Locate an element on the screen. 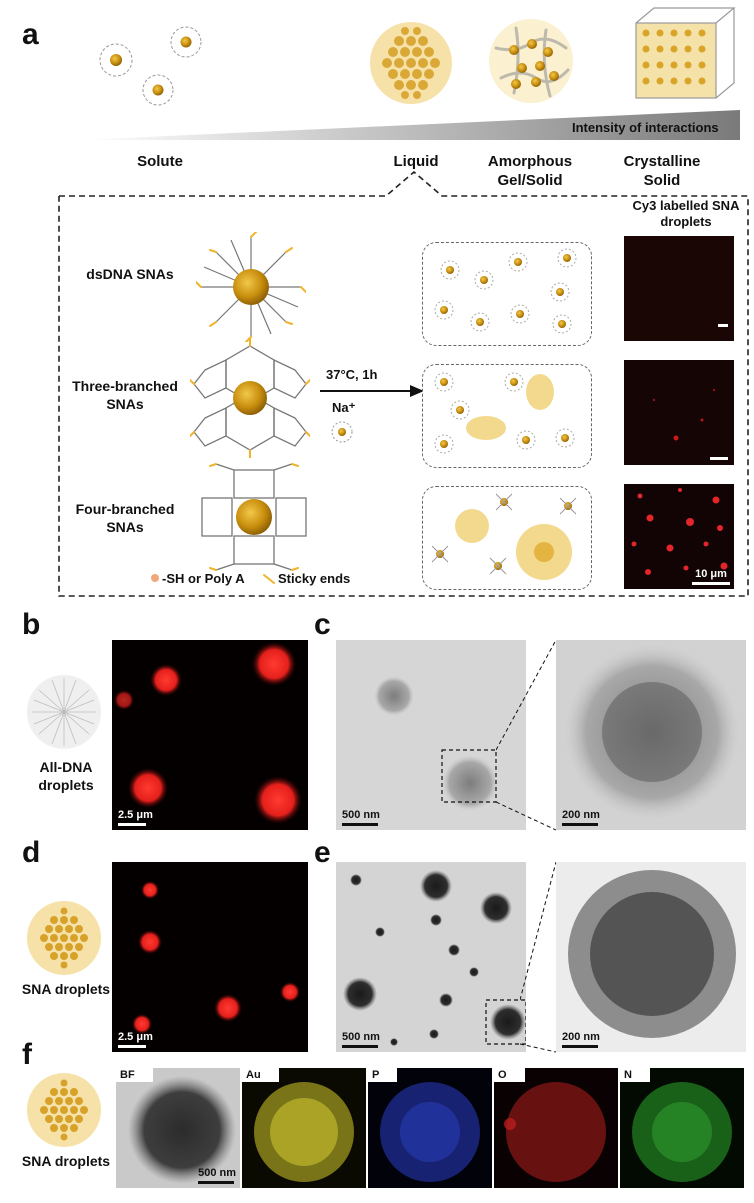 The image size is (754, 1203). sna-droplet-illustration-d is located at coordinates (64, 938).